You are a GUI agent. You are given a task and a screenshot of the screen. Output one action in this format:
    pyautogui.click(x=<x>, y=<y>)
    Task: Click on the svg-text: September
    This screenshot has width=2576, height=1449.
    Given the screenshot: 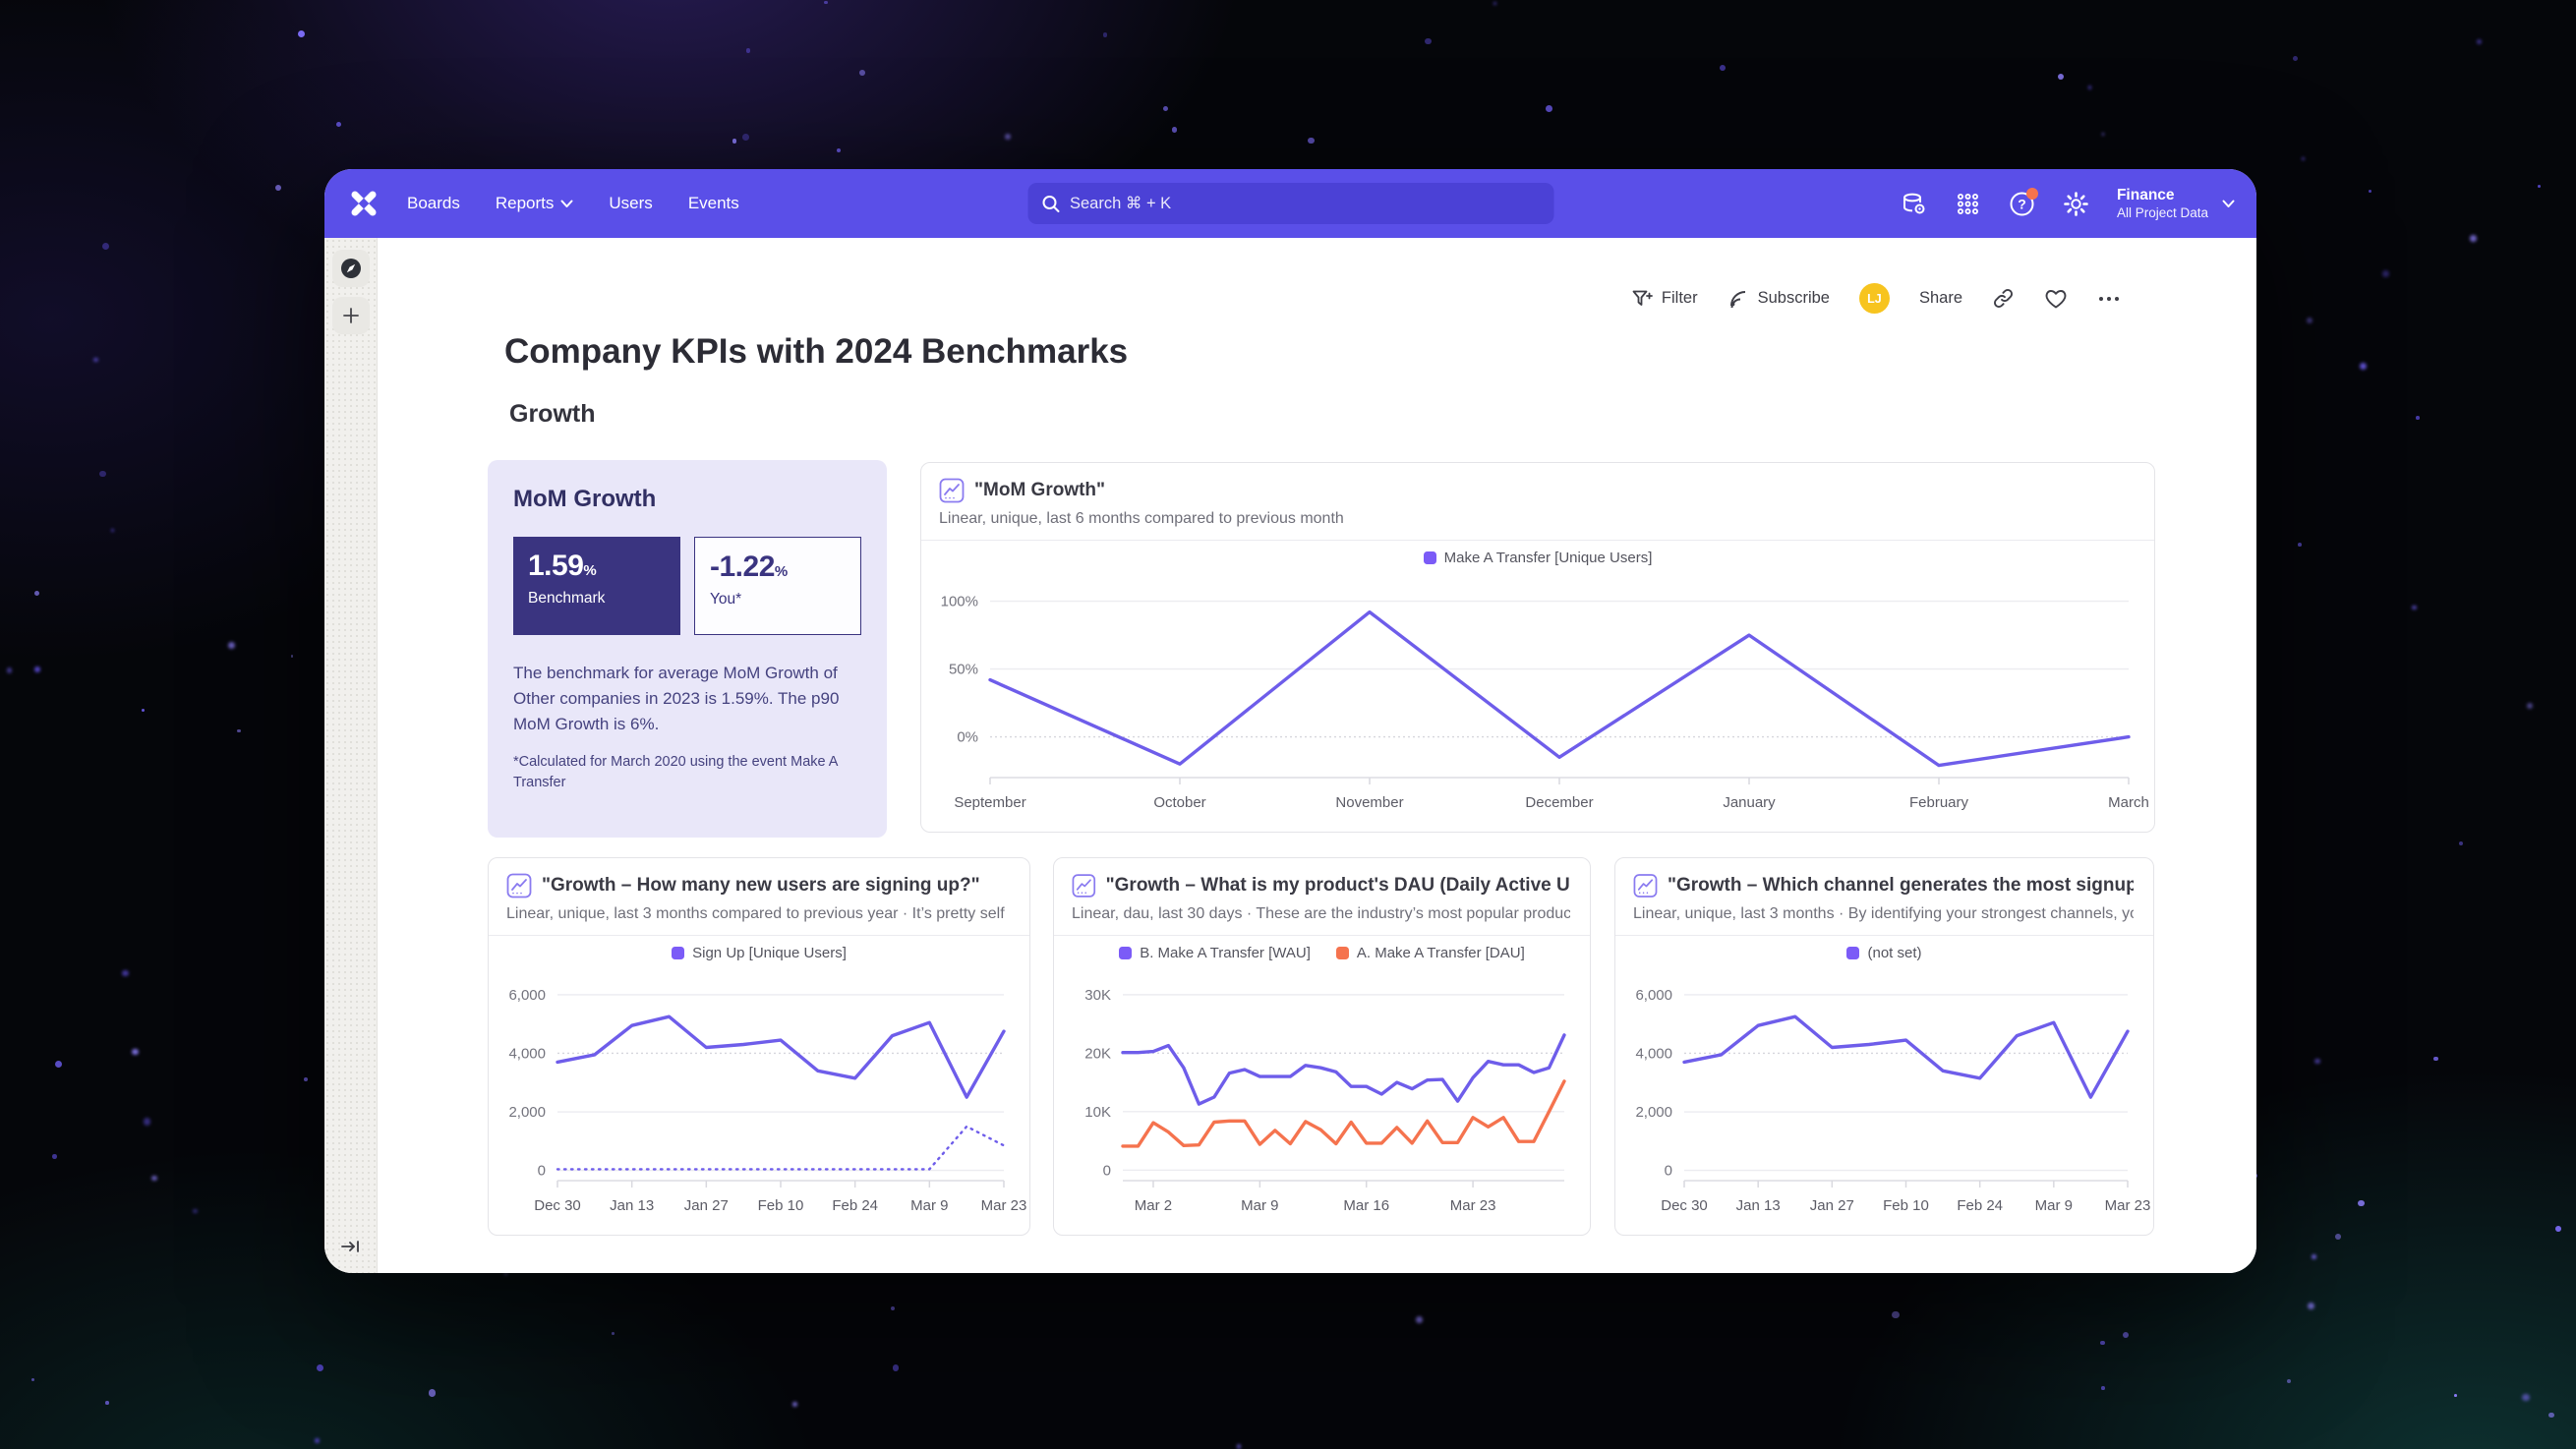 What is the action you would take?
    pyautogui.click(x=989, y=803)
    